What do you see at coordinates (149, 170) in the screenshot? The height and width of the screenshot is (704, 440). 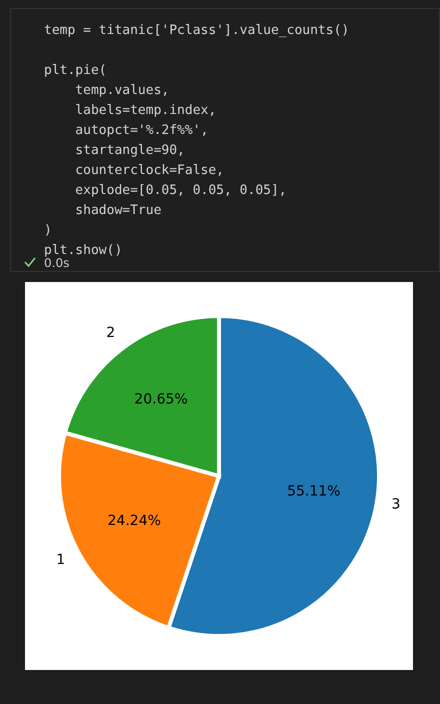 I see `text: counterclock=False,` at bounding box center [149, 170].